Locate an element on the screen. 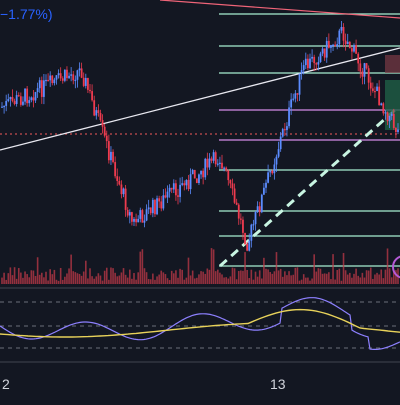 The height and width of the screenshot is (405, 400). x-axis-label-start: 2 is located at coordinates (6, 384).